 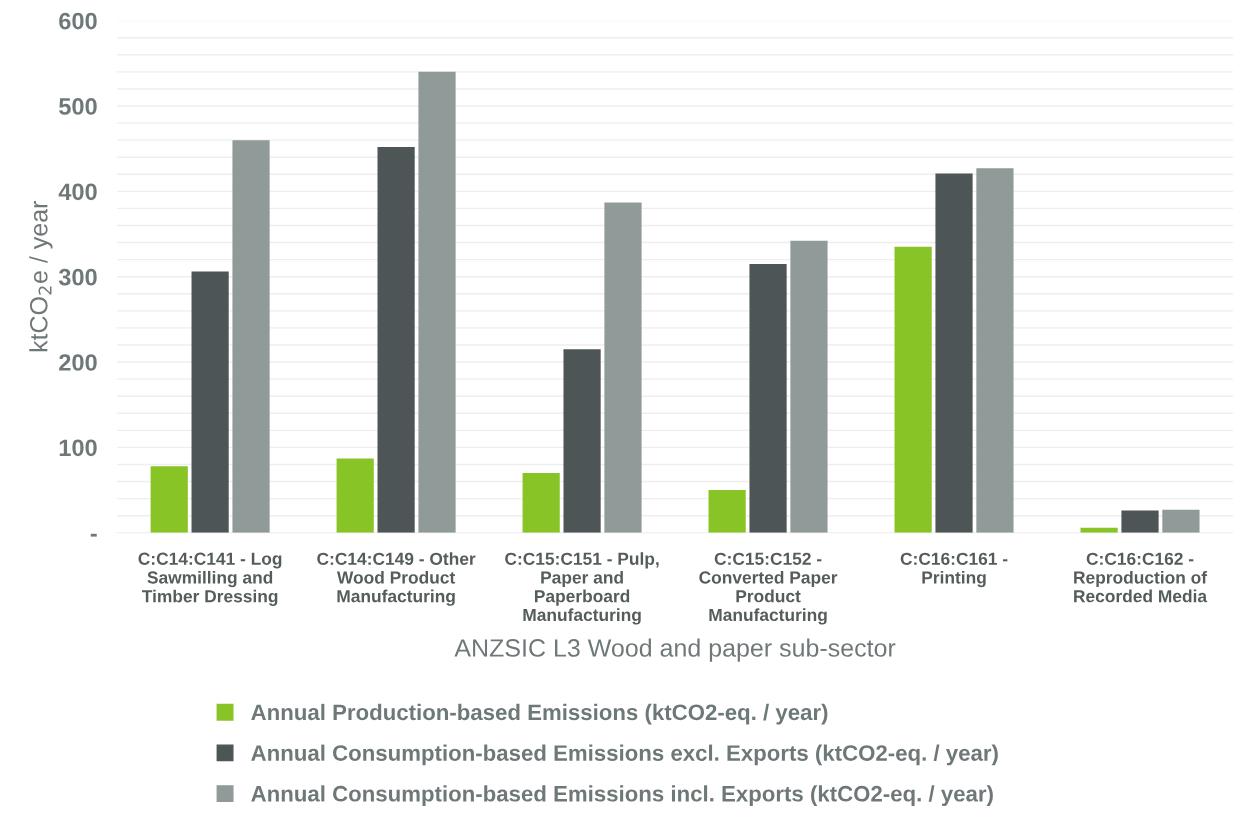 I want to click on x-tick-label: C:C16:C162 - Reproduction of Recorded Media, so click(x=1141, y=577).